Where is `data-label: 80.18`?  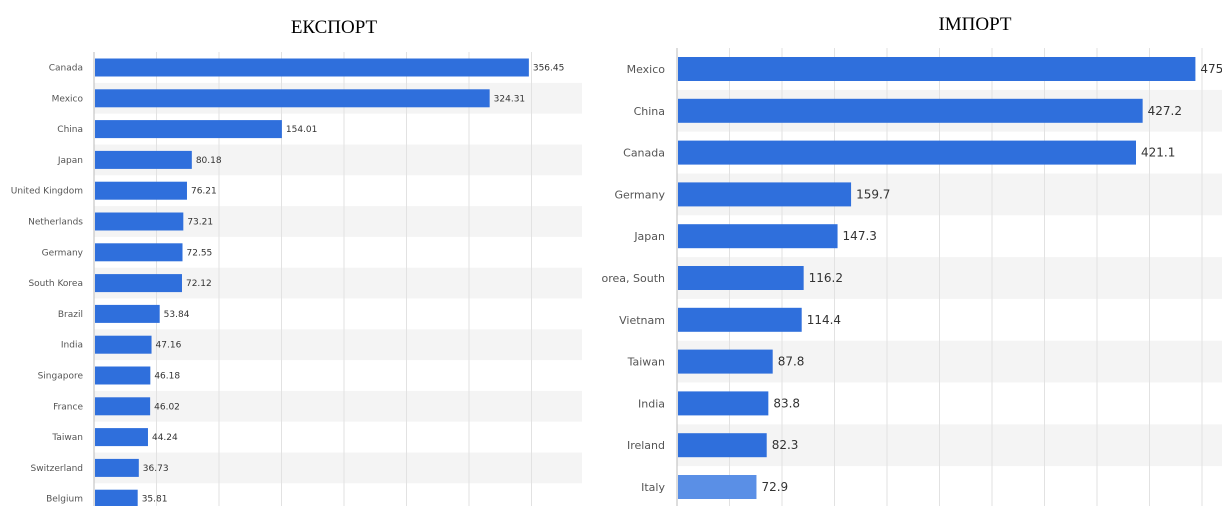
data-label: 80.18 is located at coordinates (209, 161).